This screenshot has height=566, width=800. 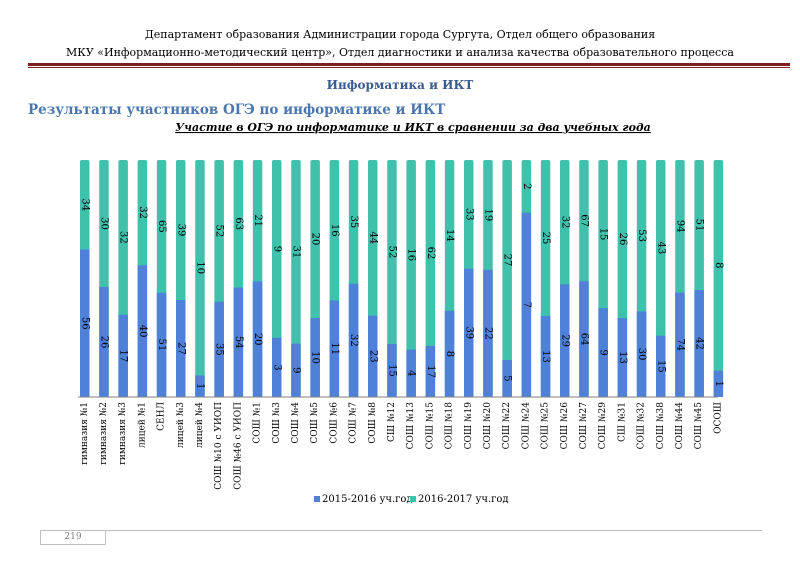 What do you see at coordinates (430, 426) in the screenshot?
I see `x-tick-label: СОШ №15` at bounding box center [430, 426].